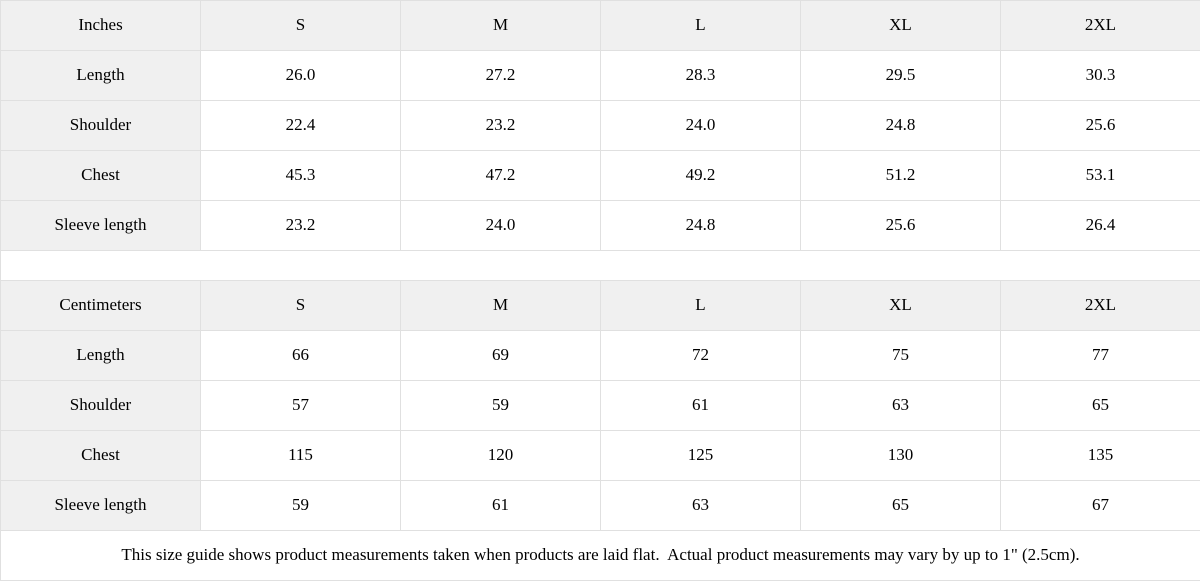 This screenshot has height=581, width=1200. Describe the element at coordinates (301, 126) in the screenshot. I see `measurement-cell: 22.4` at that location.